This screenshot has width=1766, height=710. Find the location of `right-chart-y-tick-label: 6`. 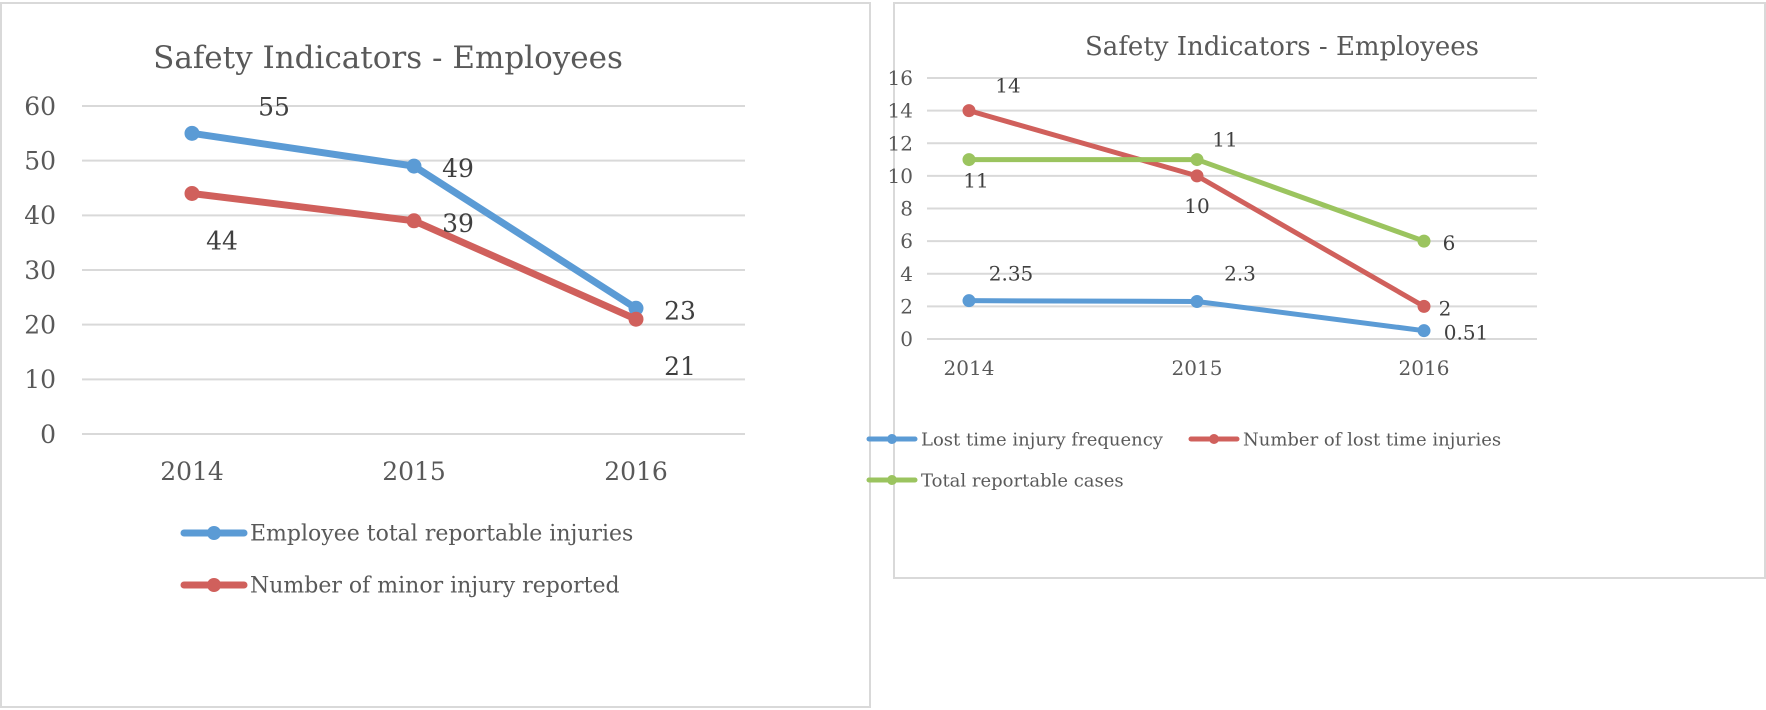

right-chart-y-tick-label: 6 is located at coordinates (906, 241).